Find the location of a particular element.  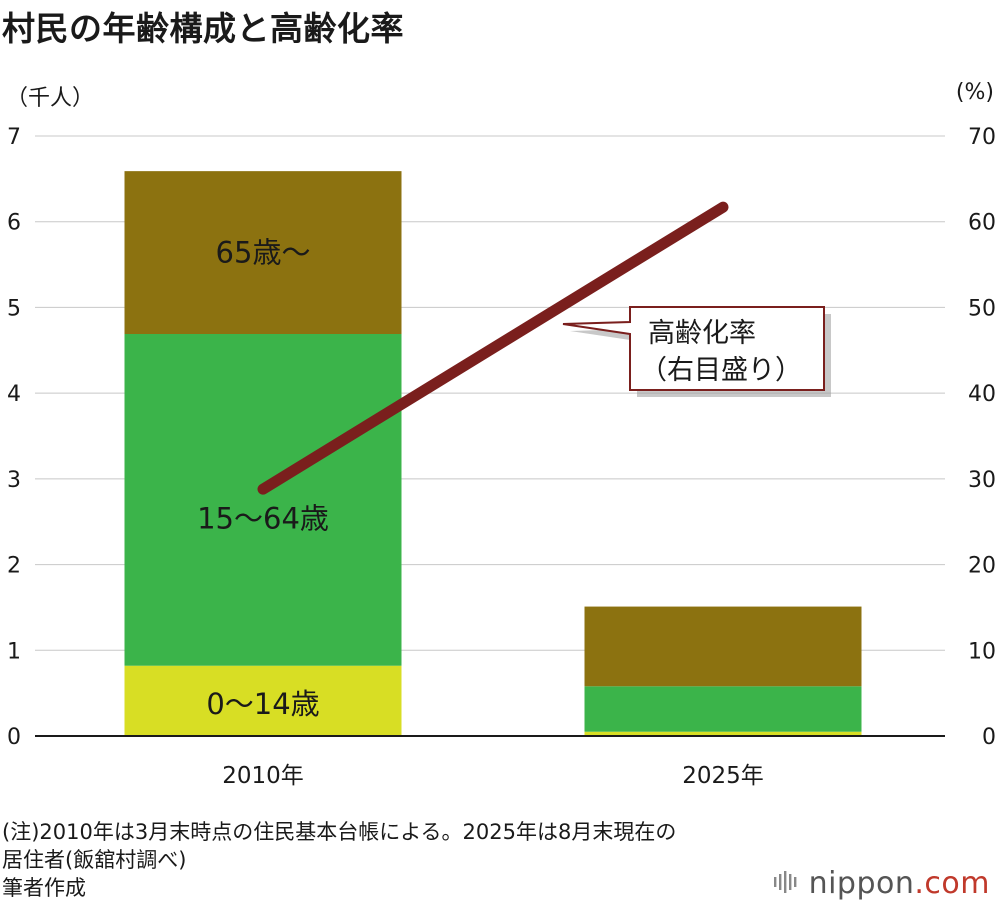

callout-box is located at coordinates (693, 348).